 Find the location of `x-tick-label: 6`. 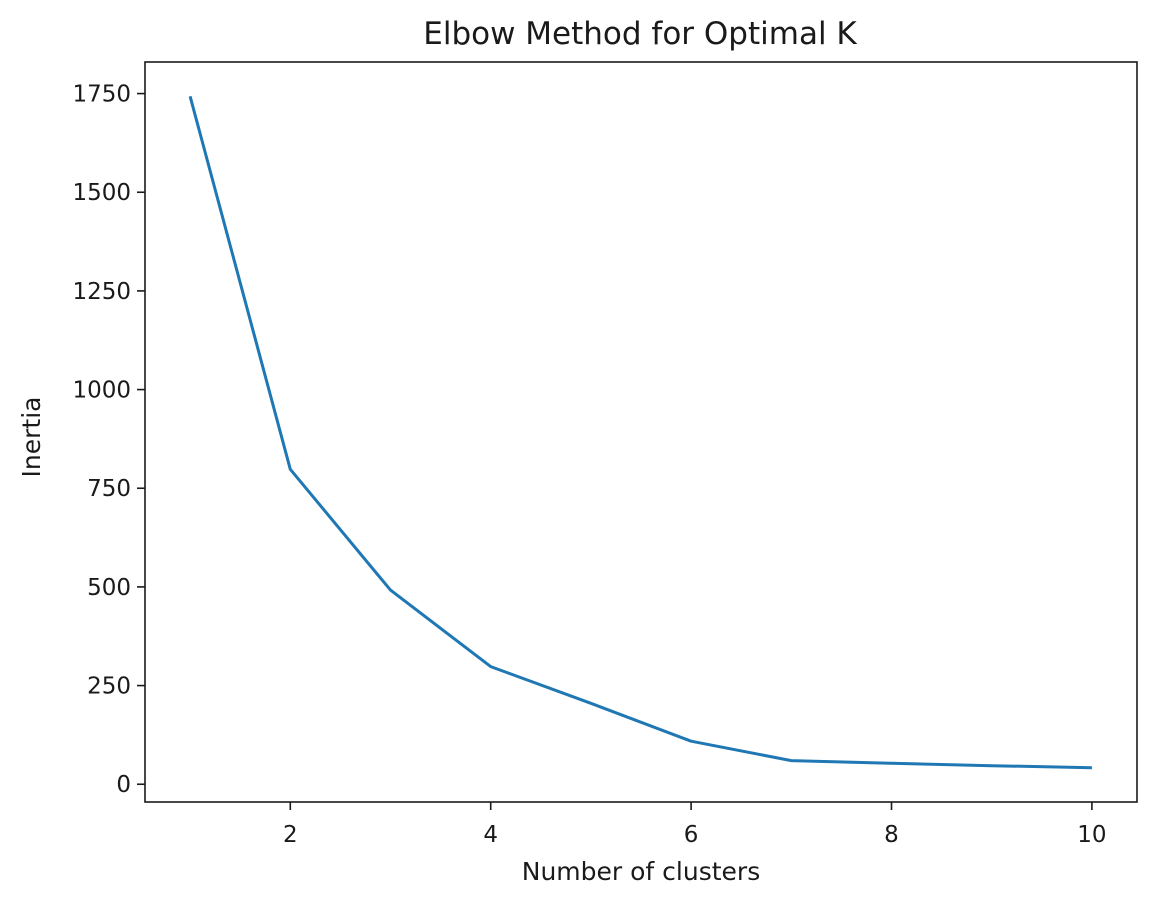

x-tick-label: 6 is located at coordinates (691, 835).